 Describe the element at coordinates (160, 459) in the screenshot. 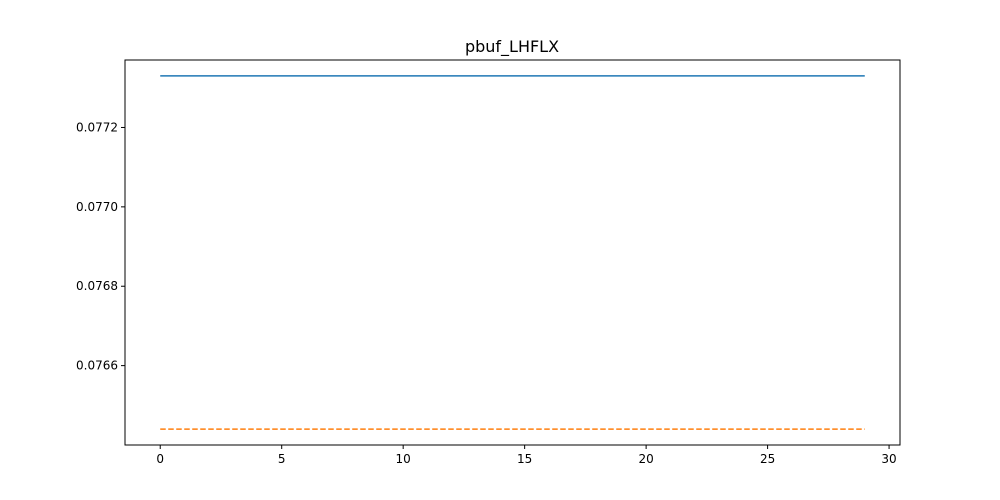

I see `x-tick-label: 0` at that location.